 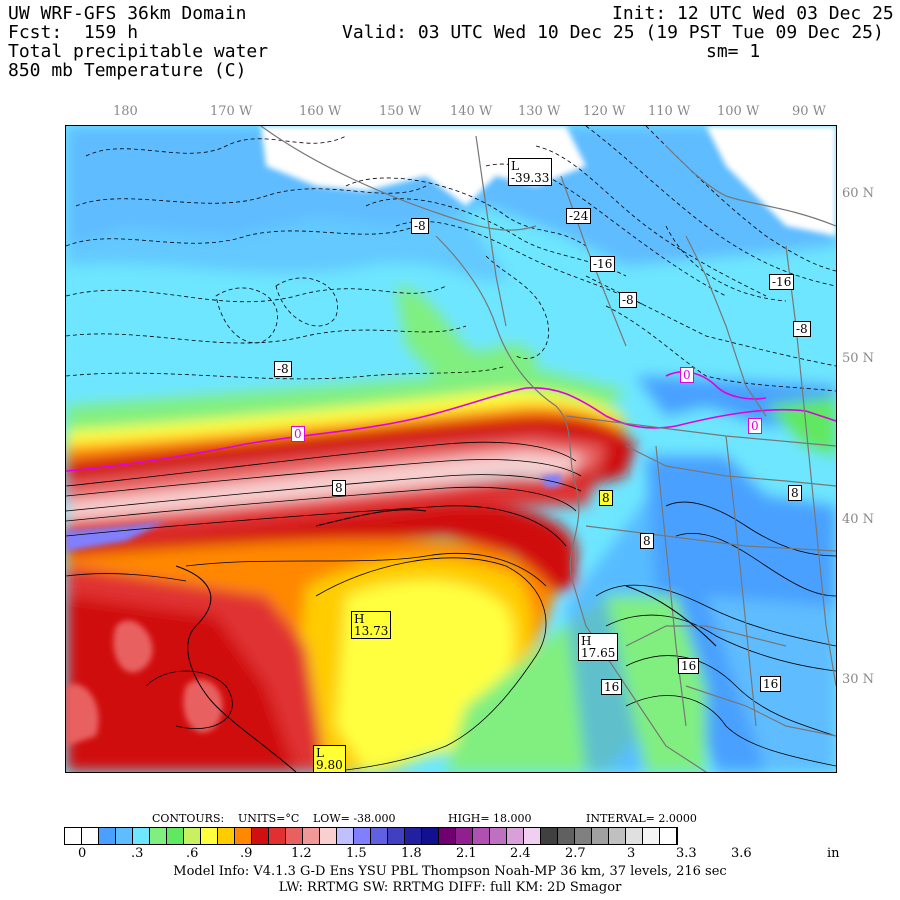 What do you see at coordinates (858, 679) in the screenshot?
I see `lat-label: 30 N` at bounding box center [858, 679].